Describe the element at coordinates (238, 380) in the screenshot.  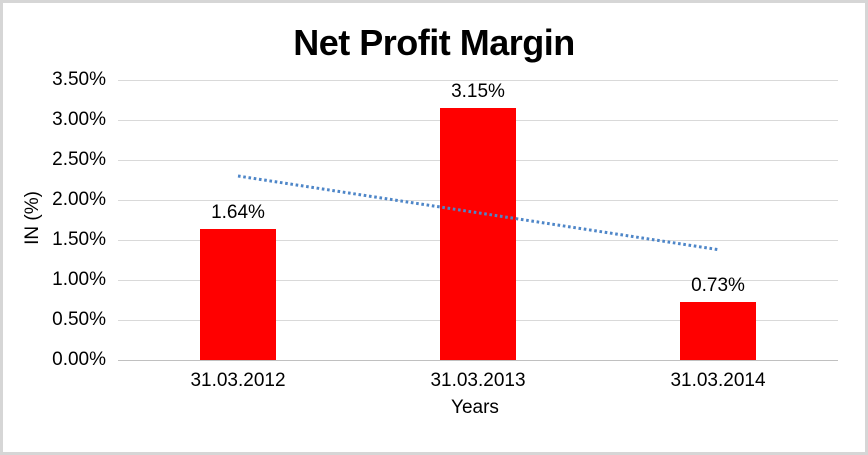
I see `x-tick-label: 31.03.2012` at that location.